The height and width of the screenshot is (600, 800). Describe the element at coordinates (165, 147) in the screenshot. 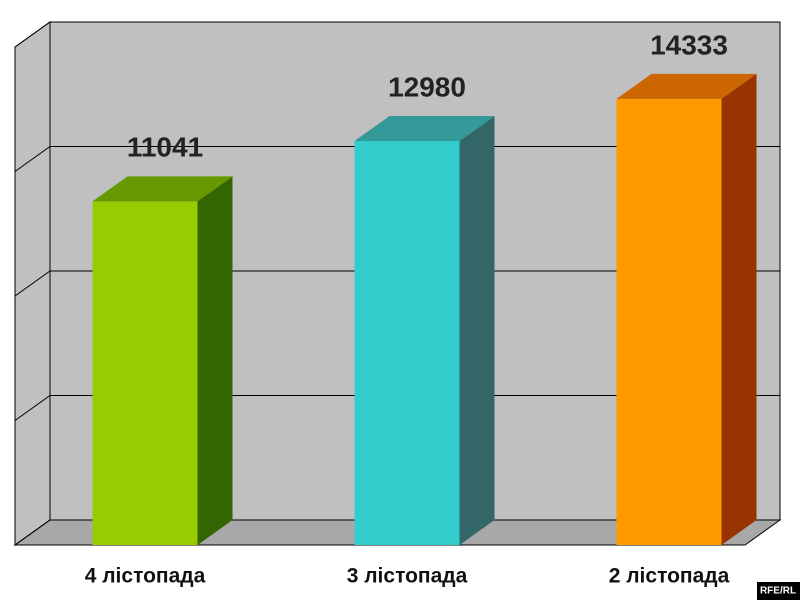

I see `value-label: 11041` at that location.